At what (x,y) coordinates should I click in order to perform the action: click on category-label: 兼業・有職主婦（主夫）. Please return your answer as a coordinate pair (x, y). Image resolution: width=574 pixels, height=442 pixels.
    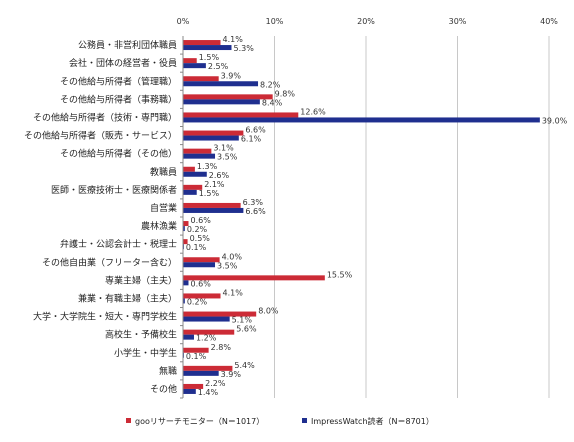
    Looking at the image, I should click on (127, 298).